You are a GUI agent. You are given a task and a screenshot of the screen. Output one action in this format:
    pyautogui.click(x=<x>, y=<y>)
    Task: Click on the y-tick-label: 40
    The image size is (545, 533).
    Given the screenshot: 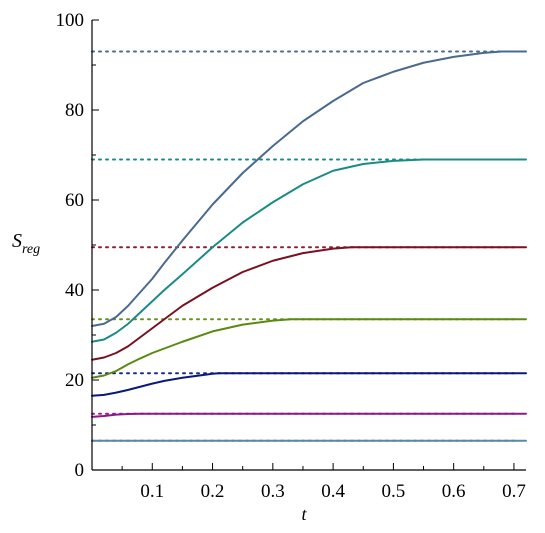 What is the action you would take?
    pyautogui.click(x=74, y=290)
    